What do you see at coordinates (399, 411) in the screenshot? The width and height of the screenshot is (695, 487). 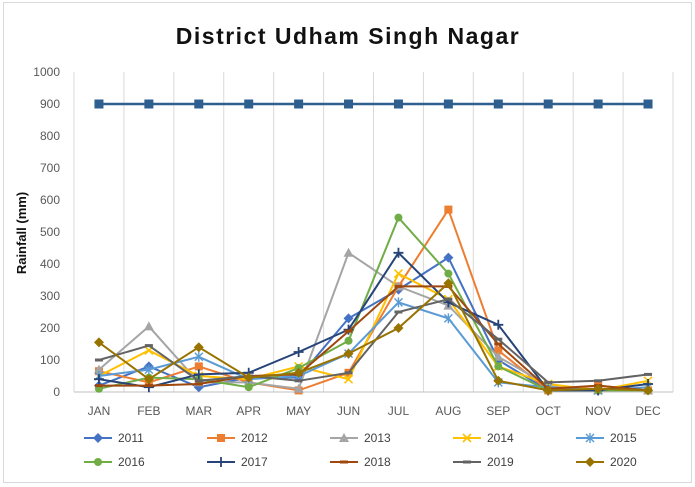 I see `x-tick-label: JUL` at bounding box center [399, 411].